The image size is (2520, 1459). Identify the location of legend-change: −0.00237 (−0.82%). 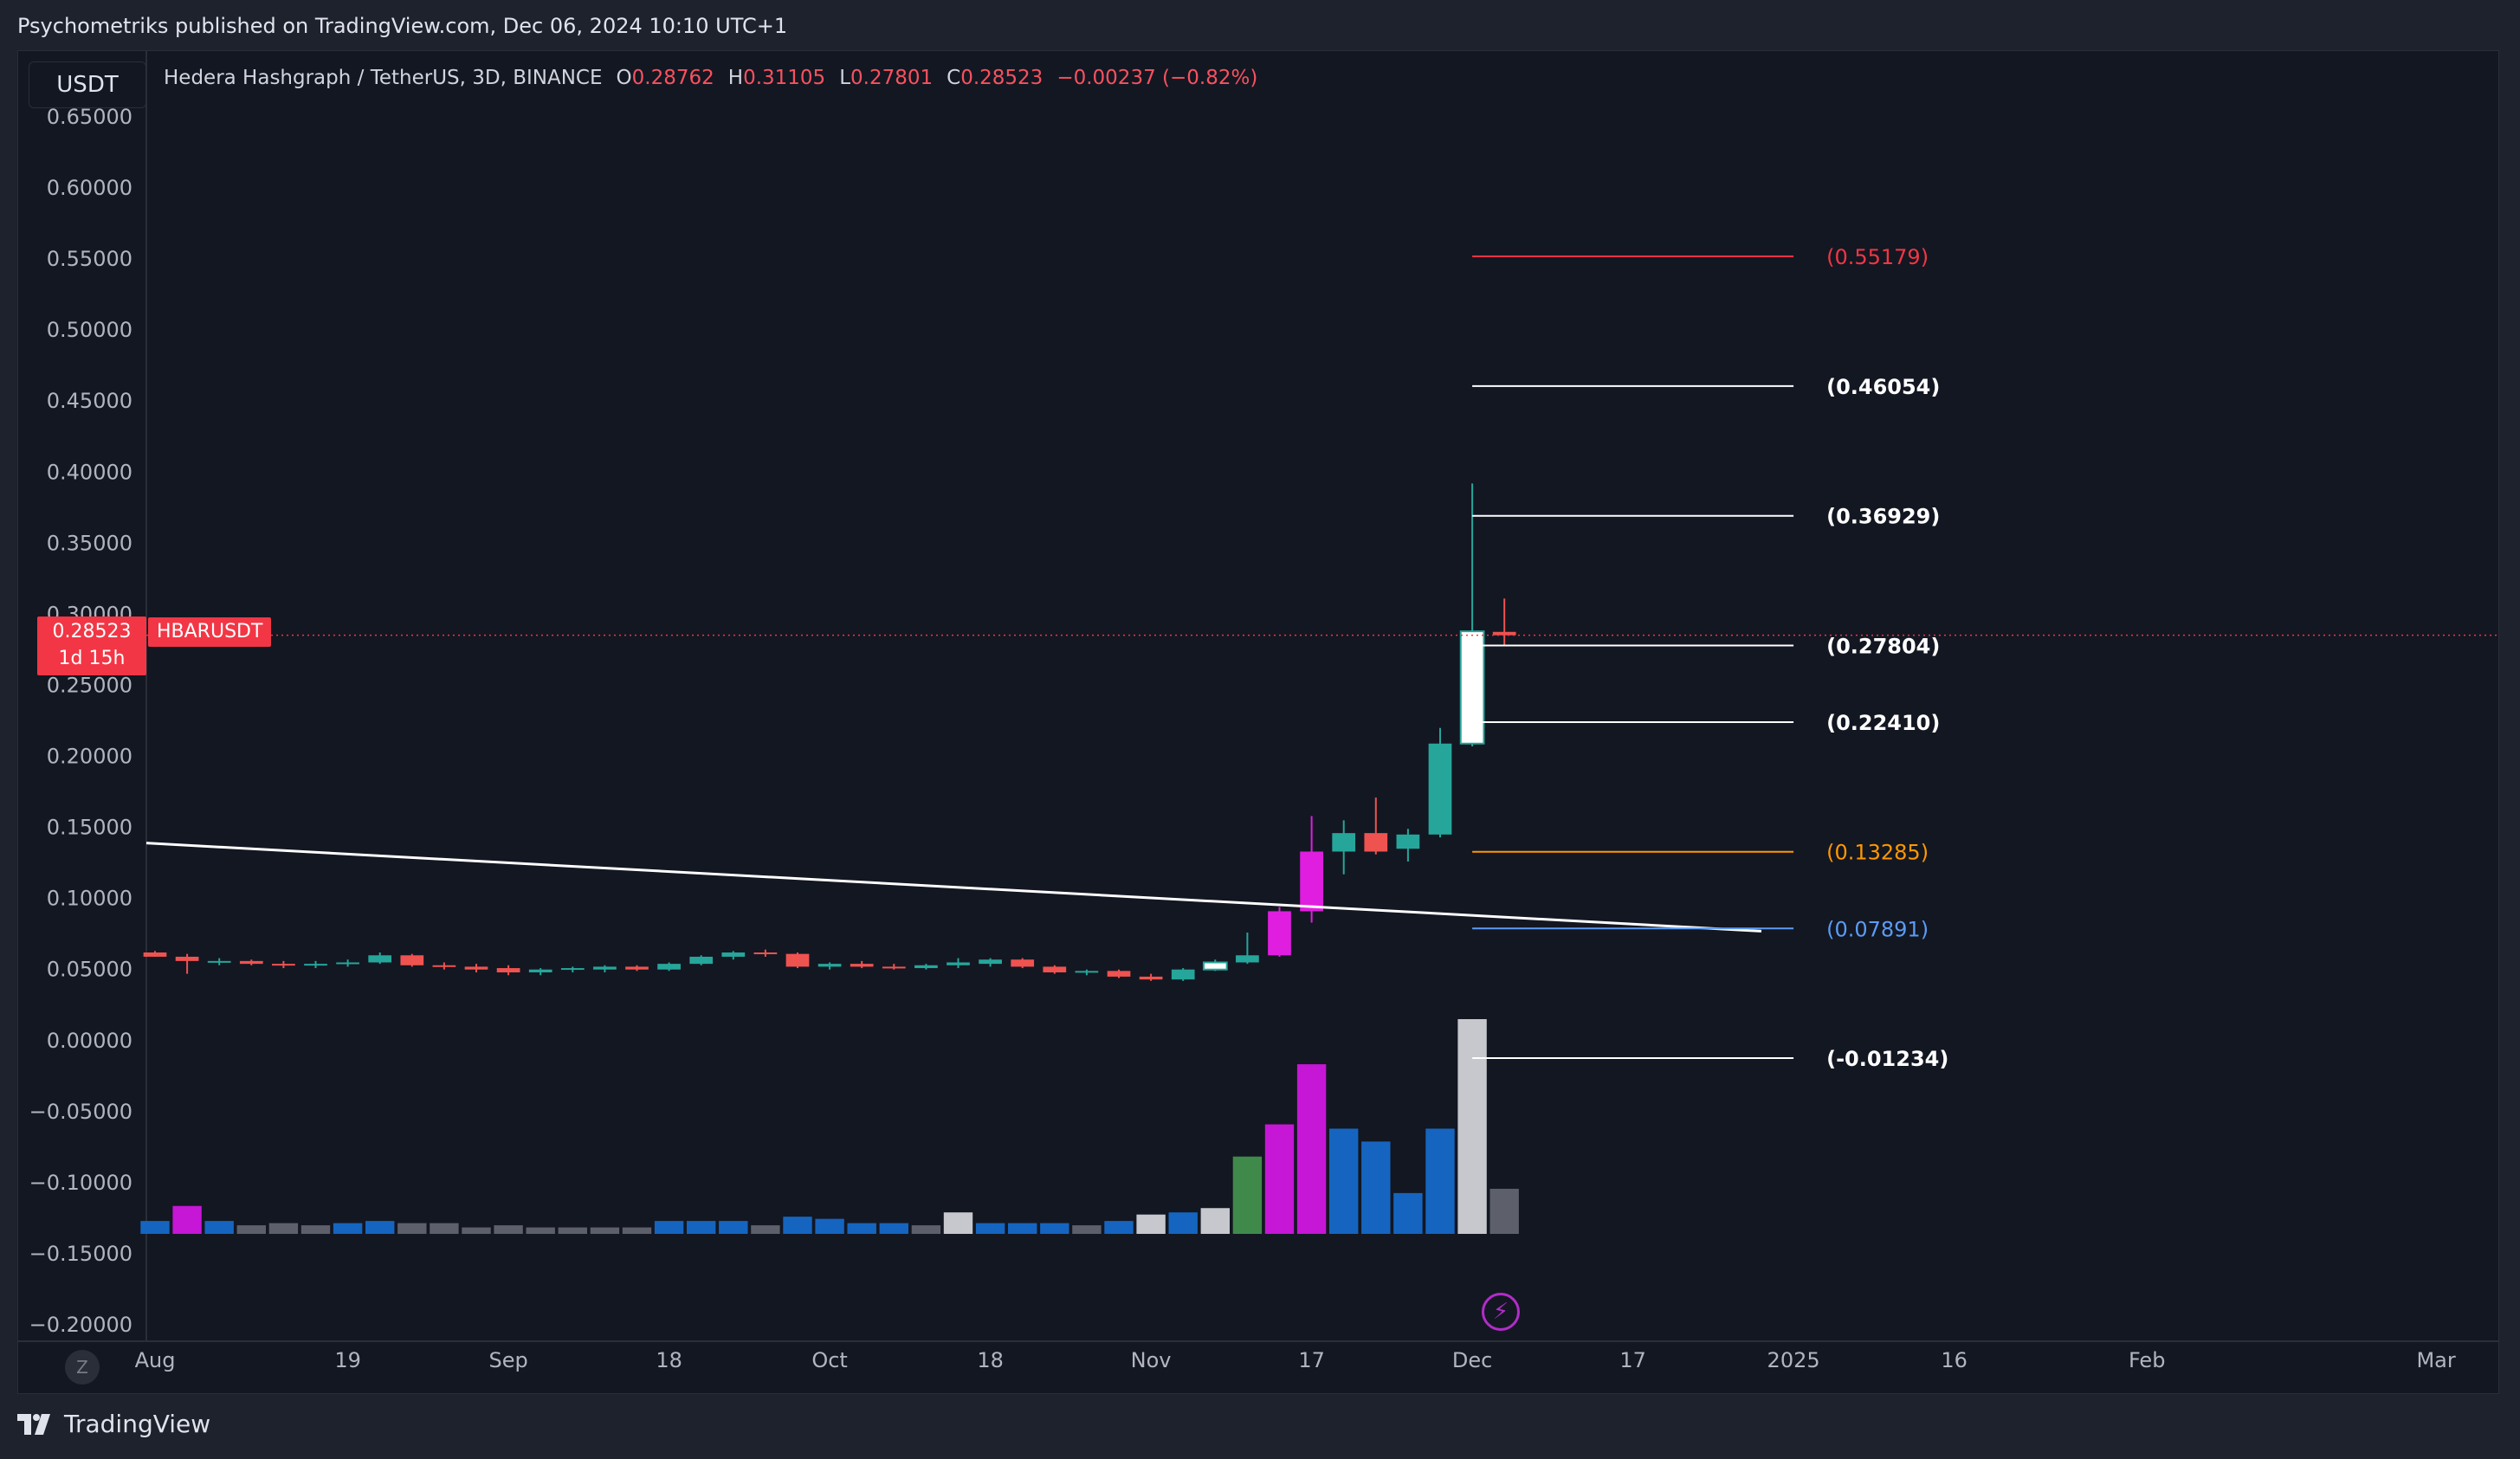
(1157, 78).